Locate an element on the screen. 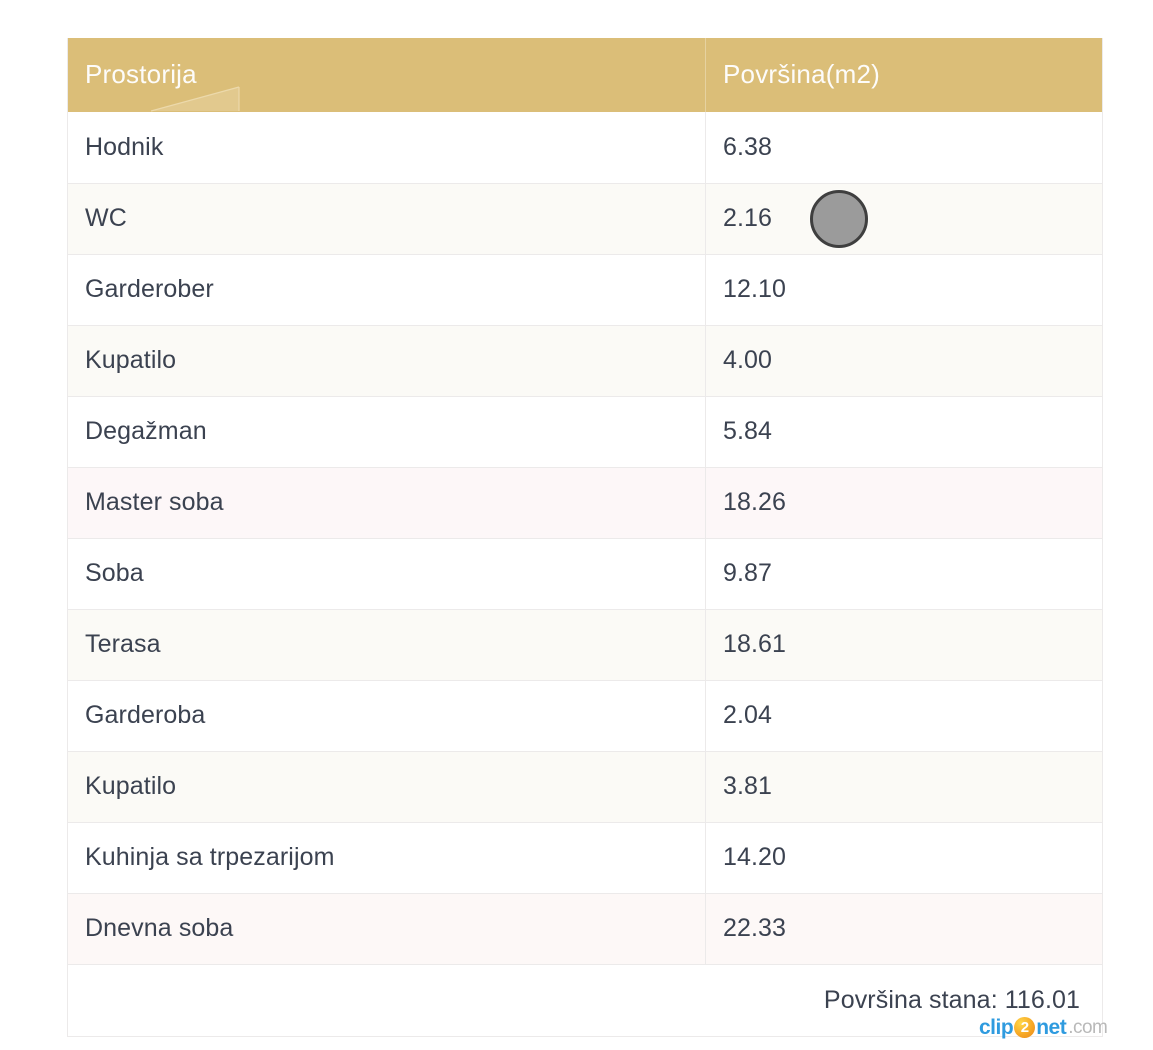 Image resolution: width=1153 pixels, height=1050 pixels. cell-area: 22.33 is located at coordinates (904, 929).